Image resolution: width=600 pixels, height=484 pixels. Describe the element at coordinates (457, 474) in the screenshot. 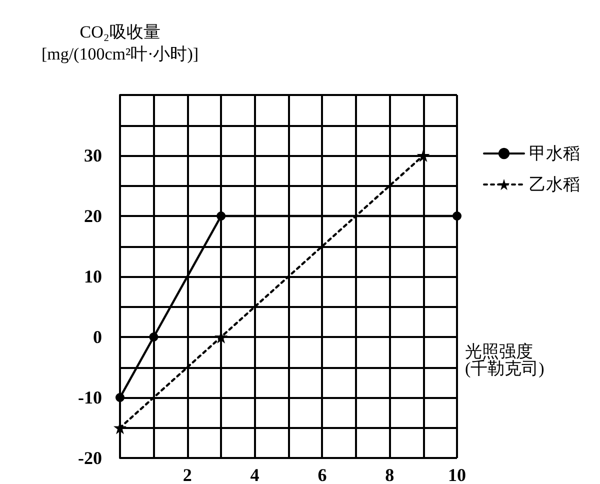

I see `x-tick-label: 10` at that location.